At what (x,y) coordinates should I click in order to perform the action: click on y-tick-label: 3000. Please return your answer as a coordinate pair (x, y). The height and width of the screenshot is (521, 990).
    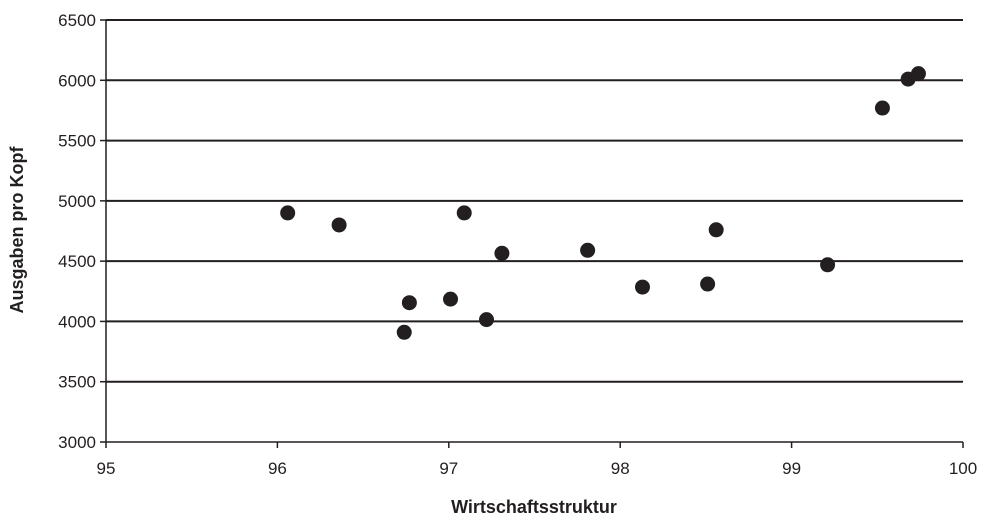
    Looking at the image, I should click on (77, 442).